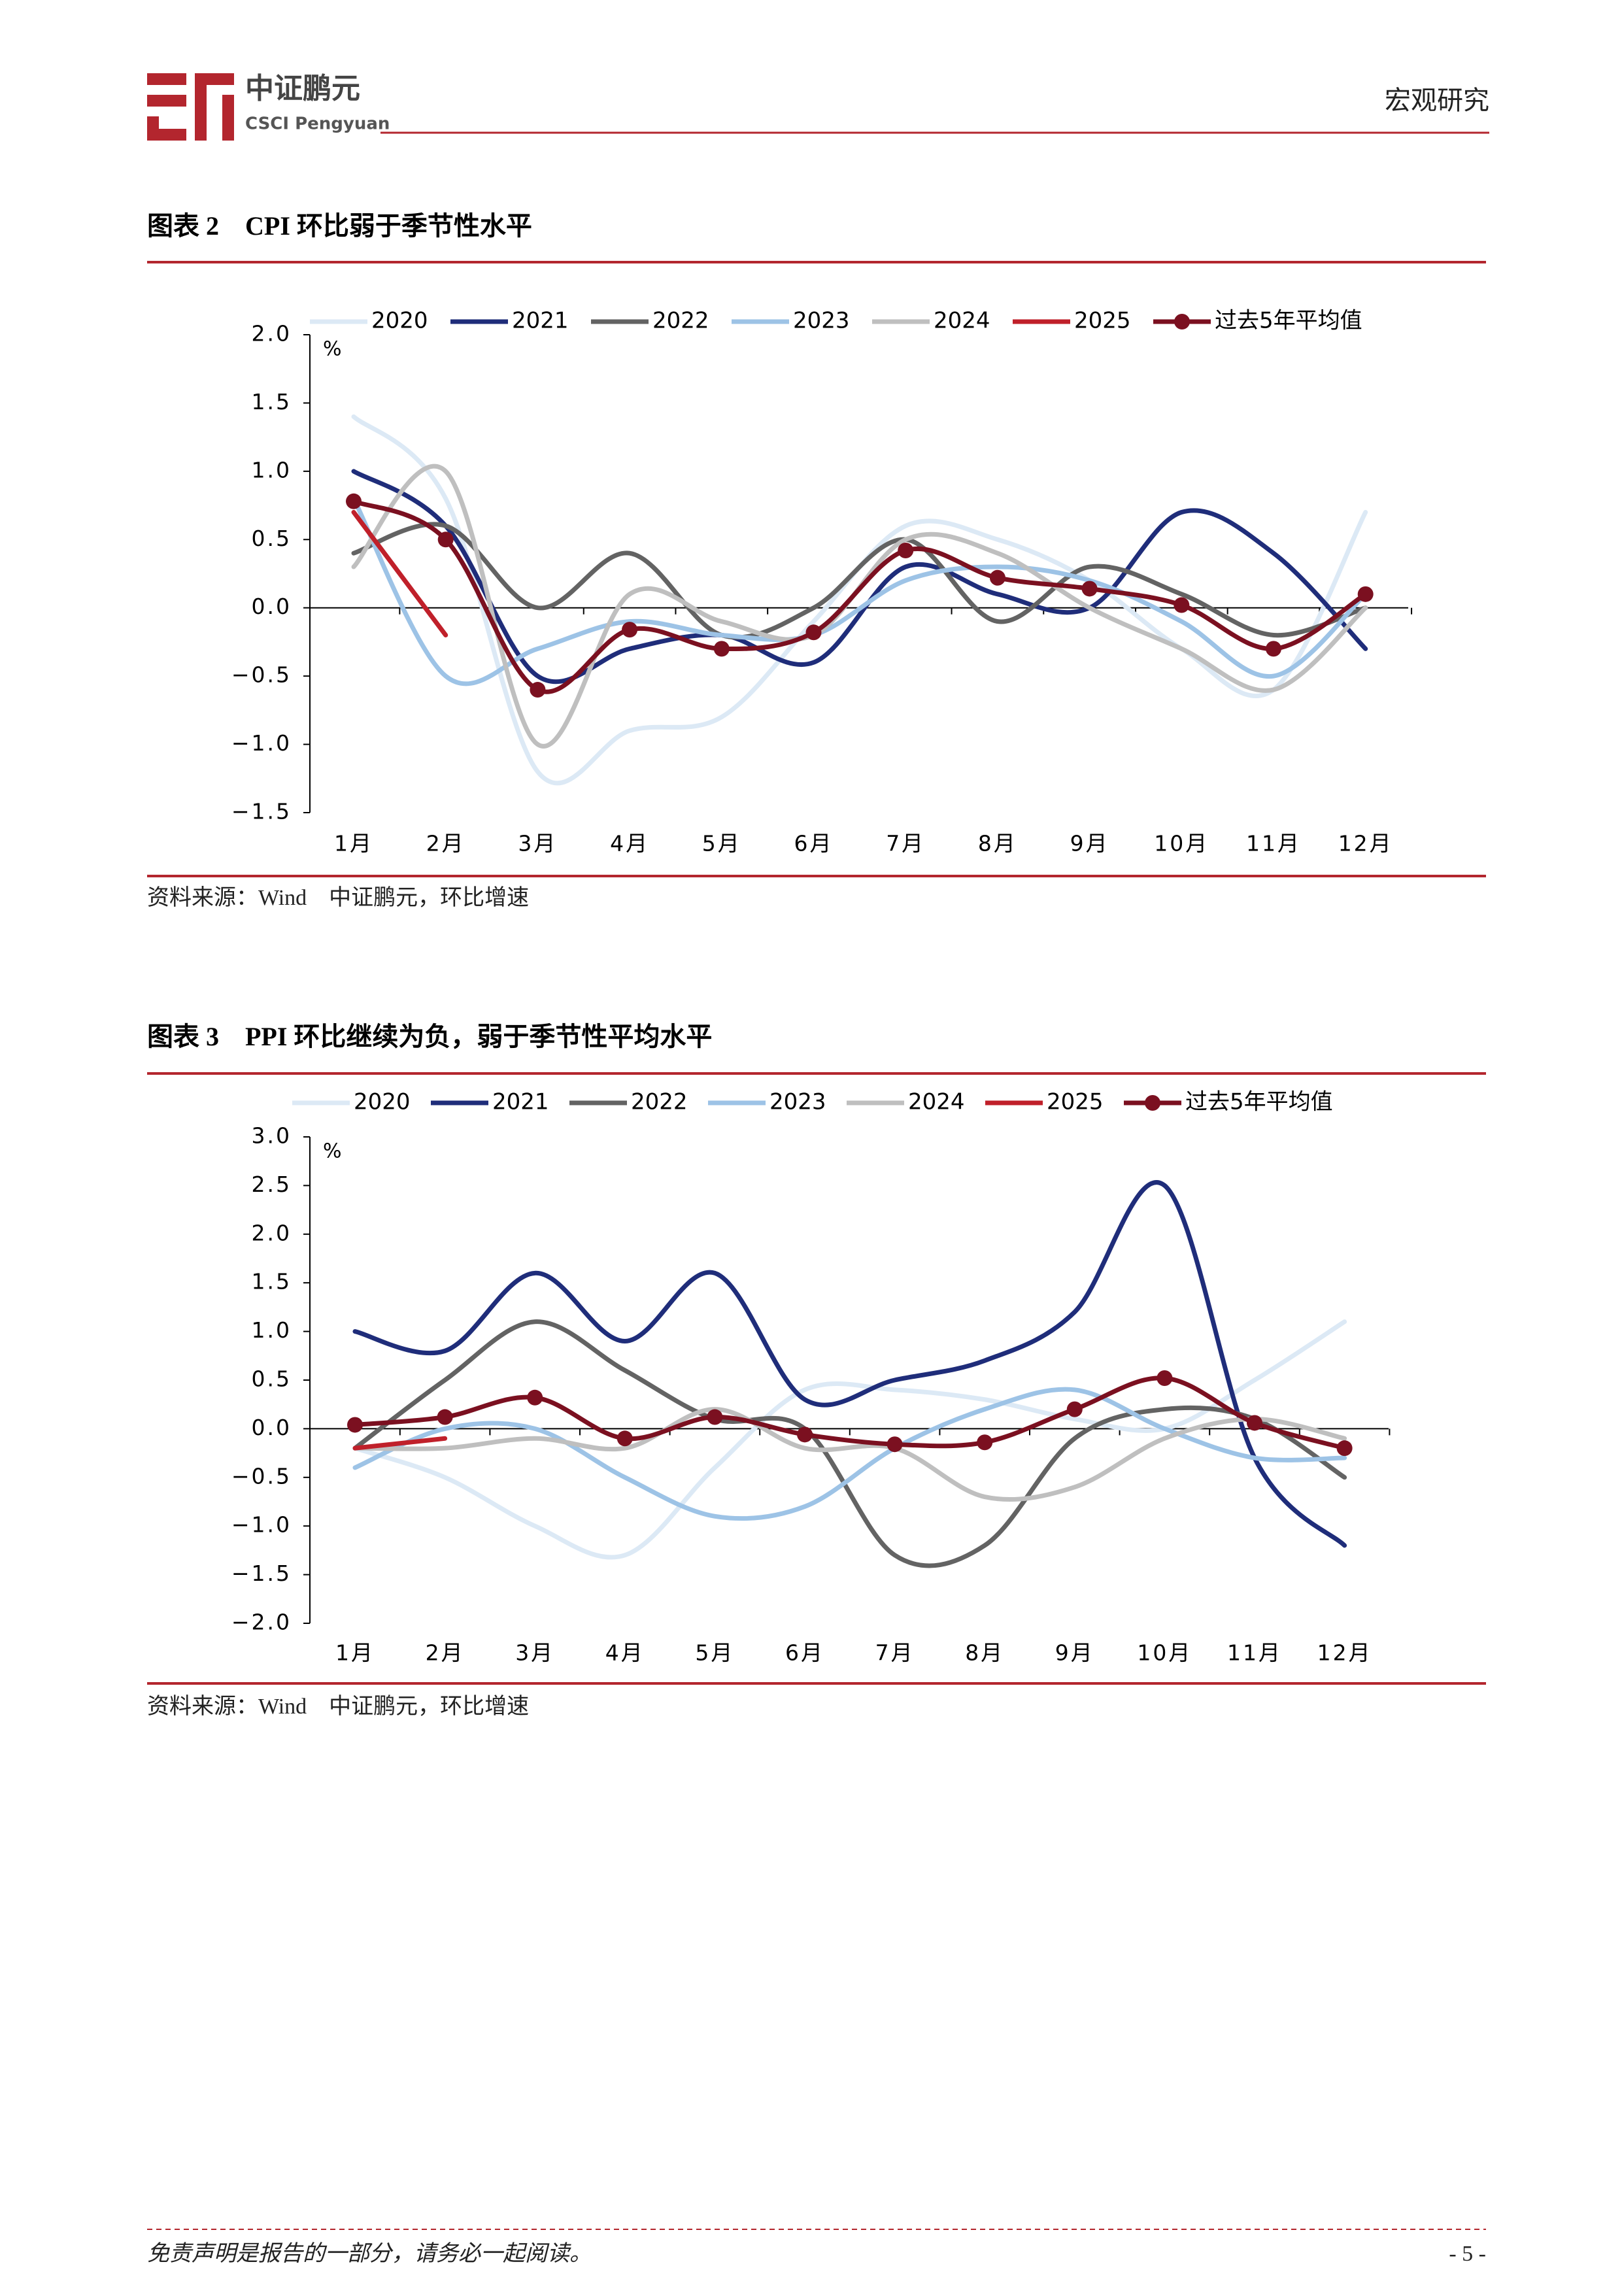 The width and height of the screenshot is (1622, 2296). What do you see at coordinates (339, 226) in the screenshot?
I see `chart-title: 图表 2 CPI 环比弱于季节性水平` at bounding box center [339, 226].